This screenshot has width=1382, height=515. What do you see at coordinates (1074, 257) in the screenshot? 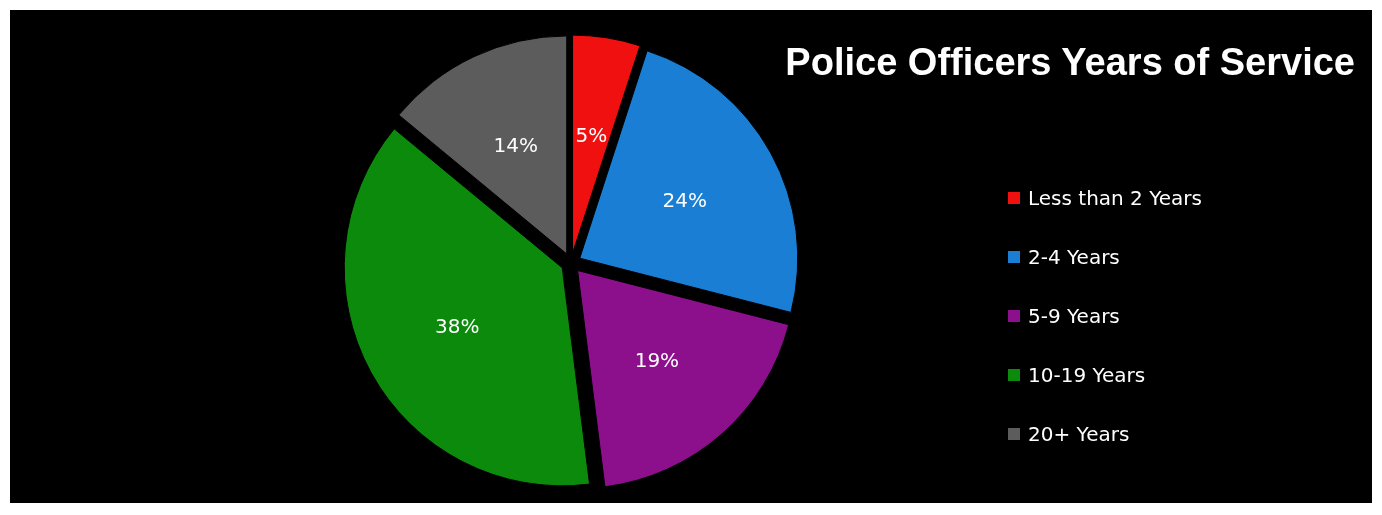
I see `legend-label: 2-4 Years` at bounding box center [1074, 257].